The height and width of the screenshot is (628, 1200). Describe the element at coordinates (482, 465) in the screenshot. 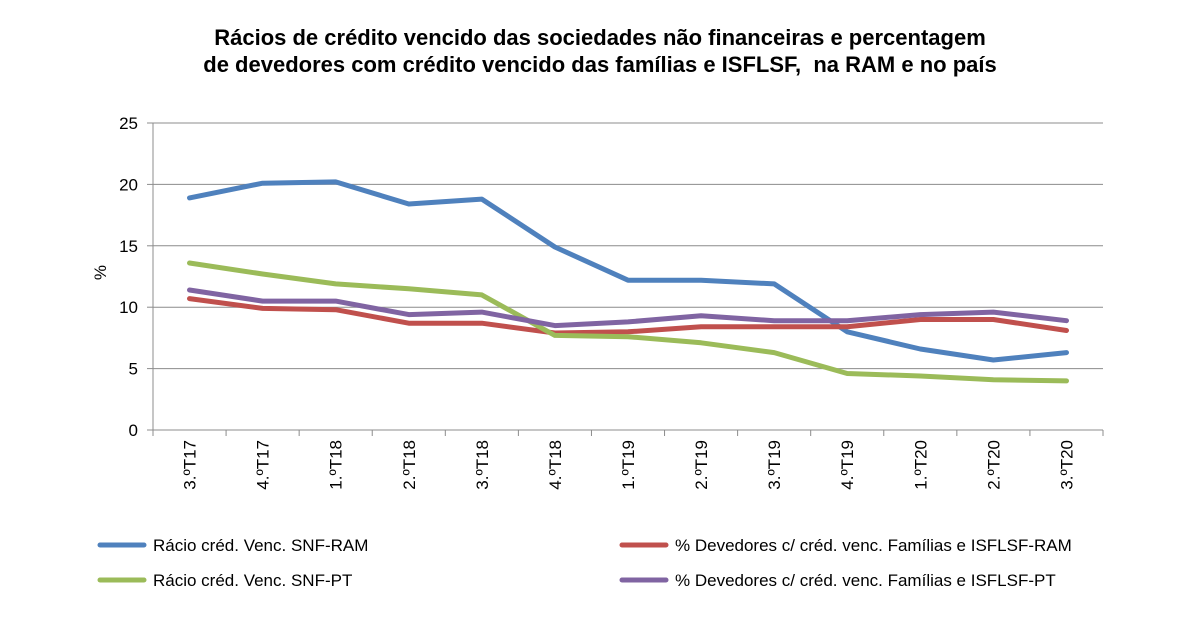

I see `x-tick-label: 3.ºT18` at that location.